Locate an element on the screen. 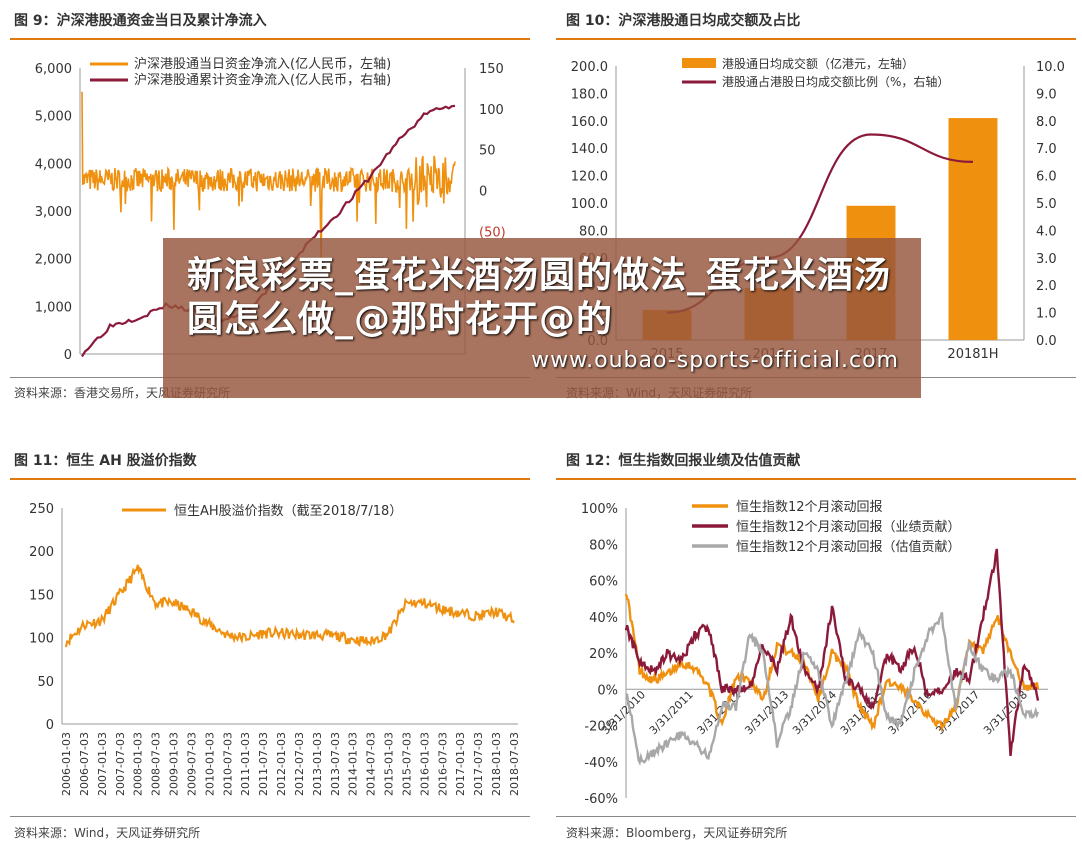  fig12-series-earnings is located at coordinates (832, 652).